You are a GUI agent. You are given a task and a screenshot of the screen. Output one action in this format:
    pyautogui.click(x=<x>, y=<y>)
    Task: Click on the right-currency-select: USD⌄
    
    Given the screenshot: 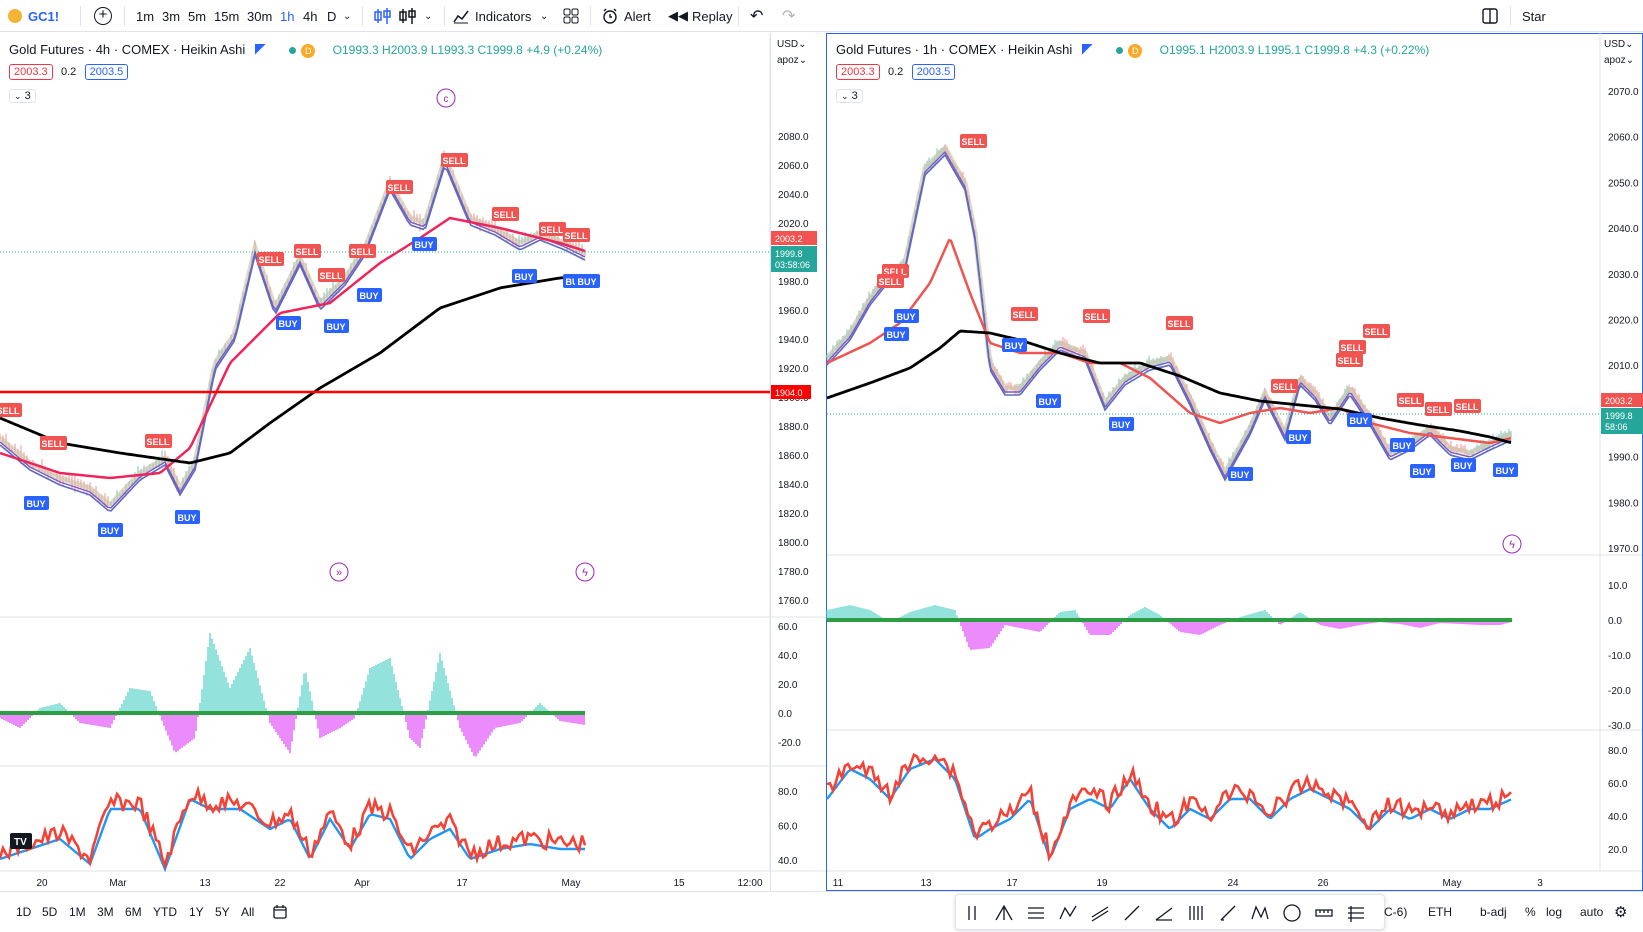 What is the action you would take?
    pyautogui.click(x=1619, y=44)
    